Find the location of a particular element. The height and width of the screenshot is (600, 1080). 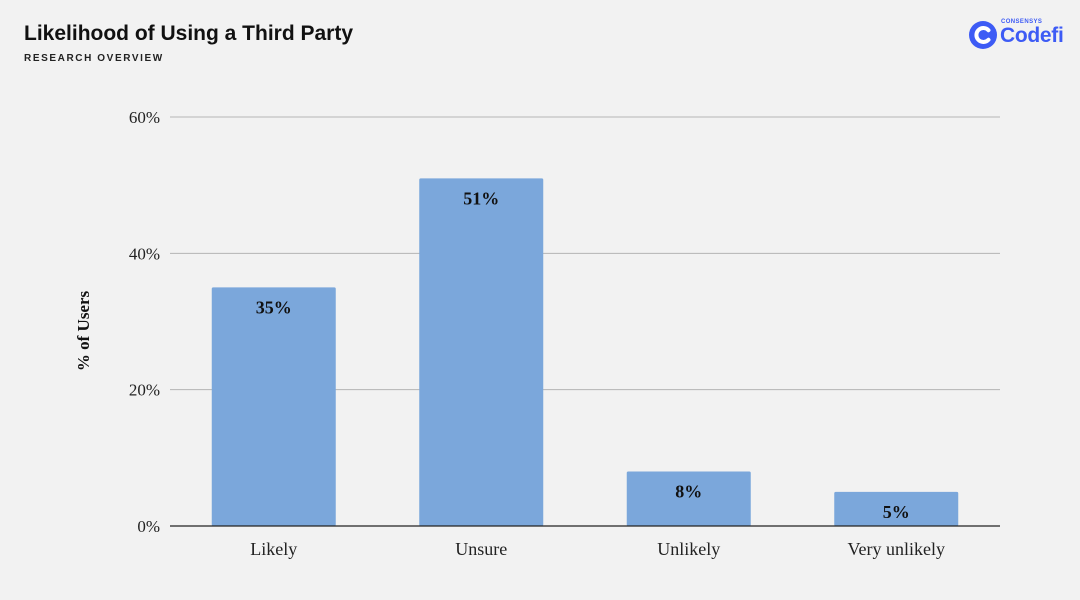

page-title: Likelihood of Using a Third Party is located at coordinates (189, 33).